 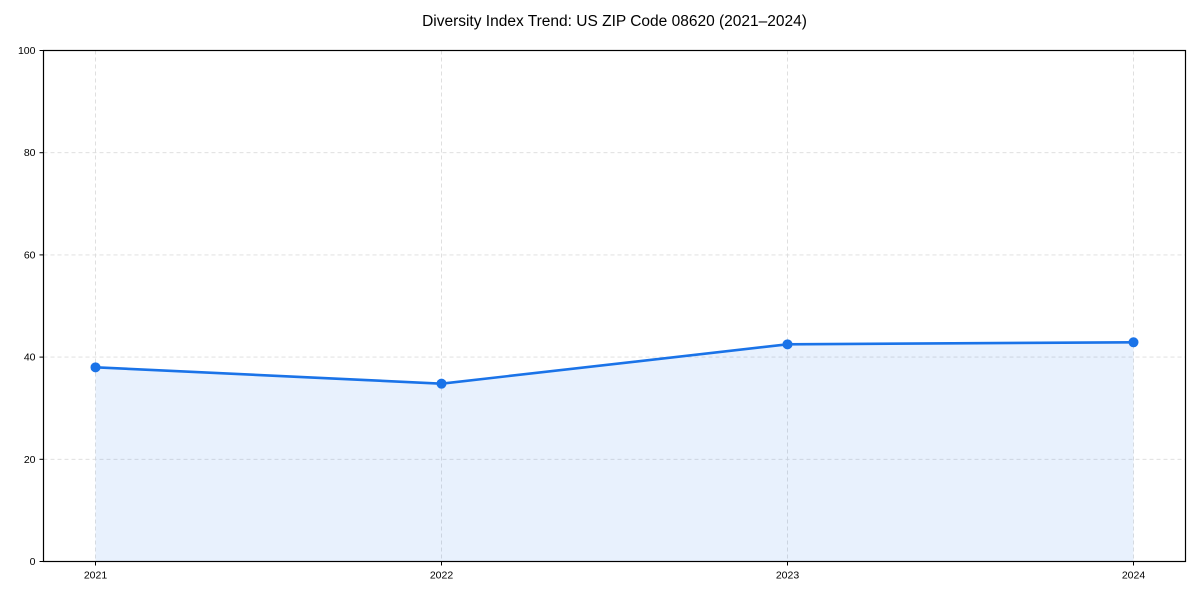 I want to click on x-tick-label: 2022, so click(x=442, y=576).